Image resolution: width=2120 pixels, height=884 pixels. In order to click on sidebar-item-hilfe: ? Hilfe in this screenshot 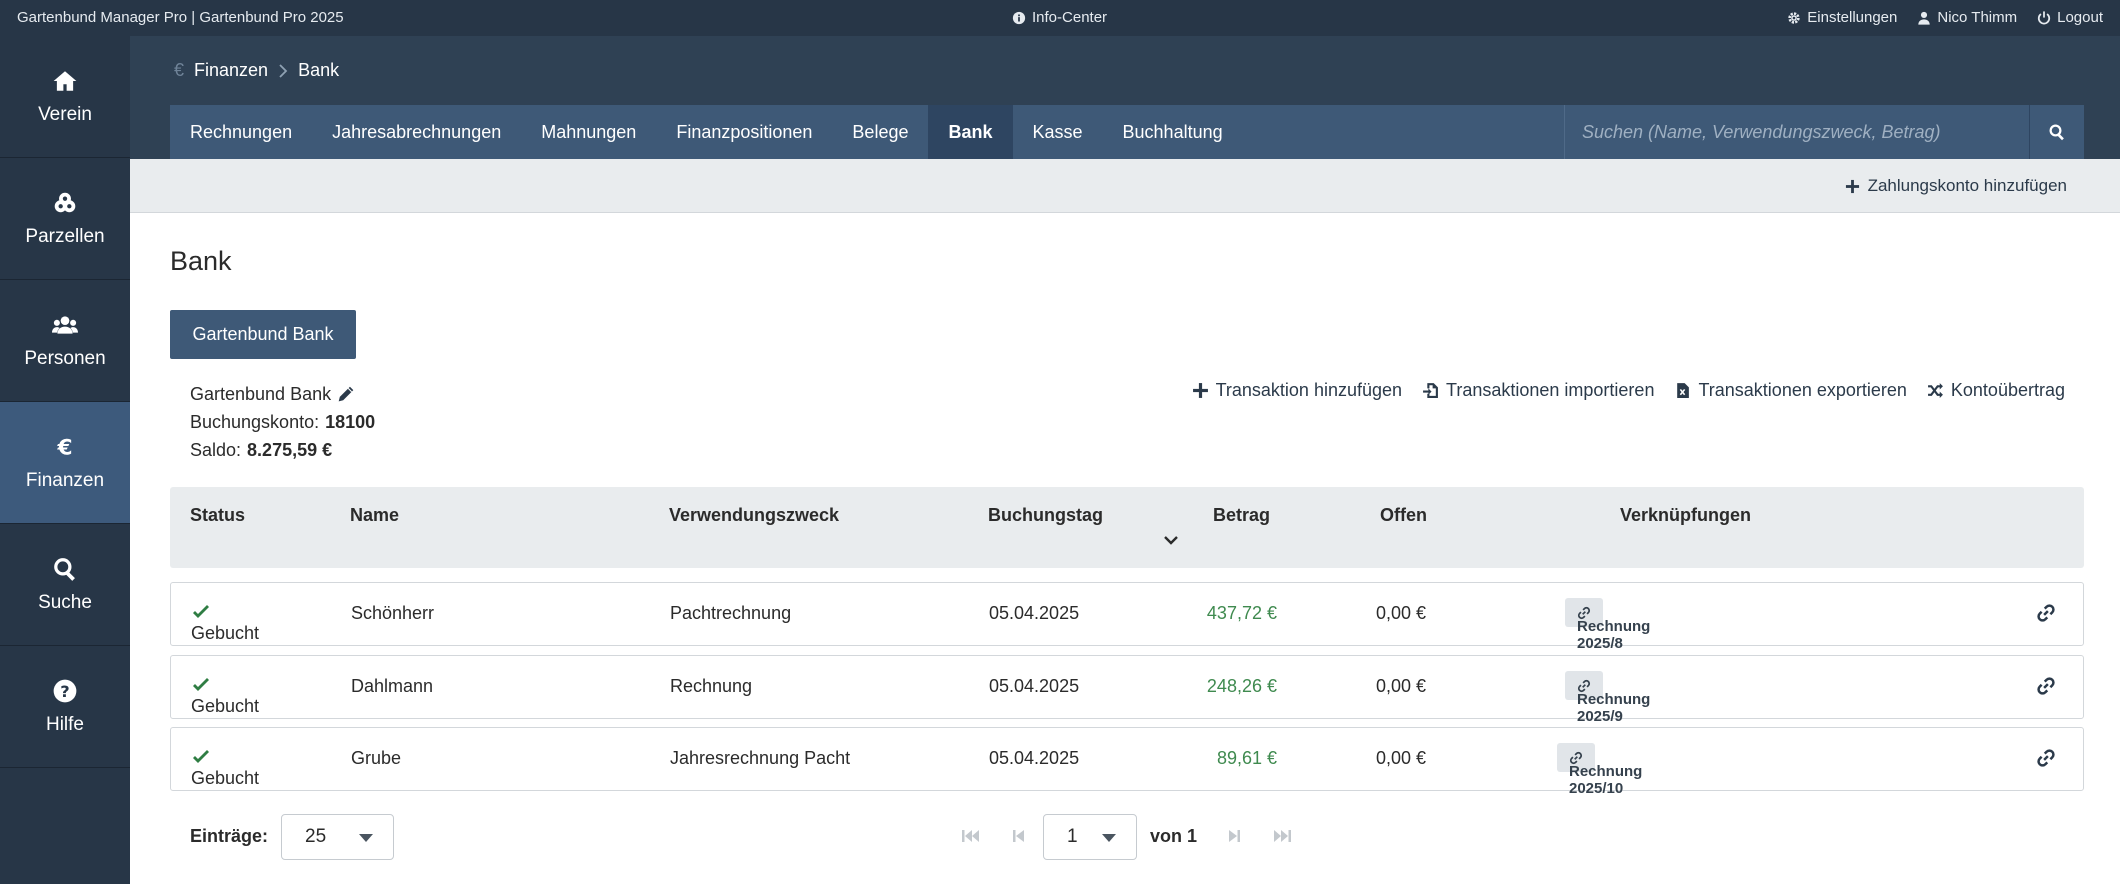, I will do `click(65, 707)`.